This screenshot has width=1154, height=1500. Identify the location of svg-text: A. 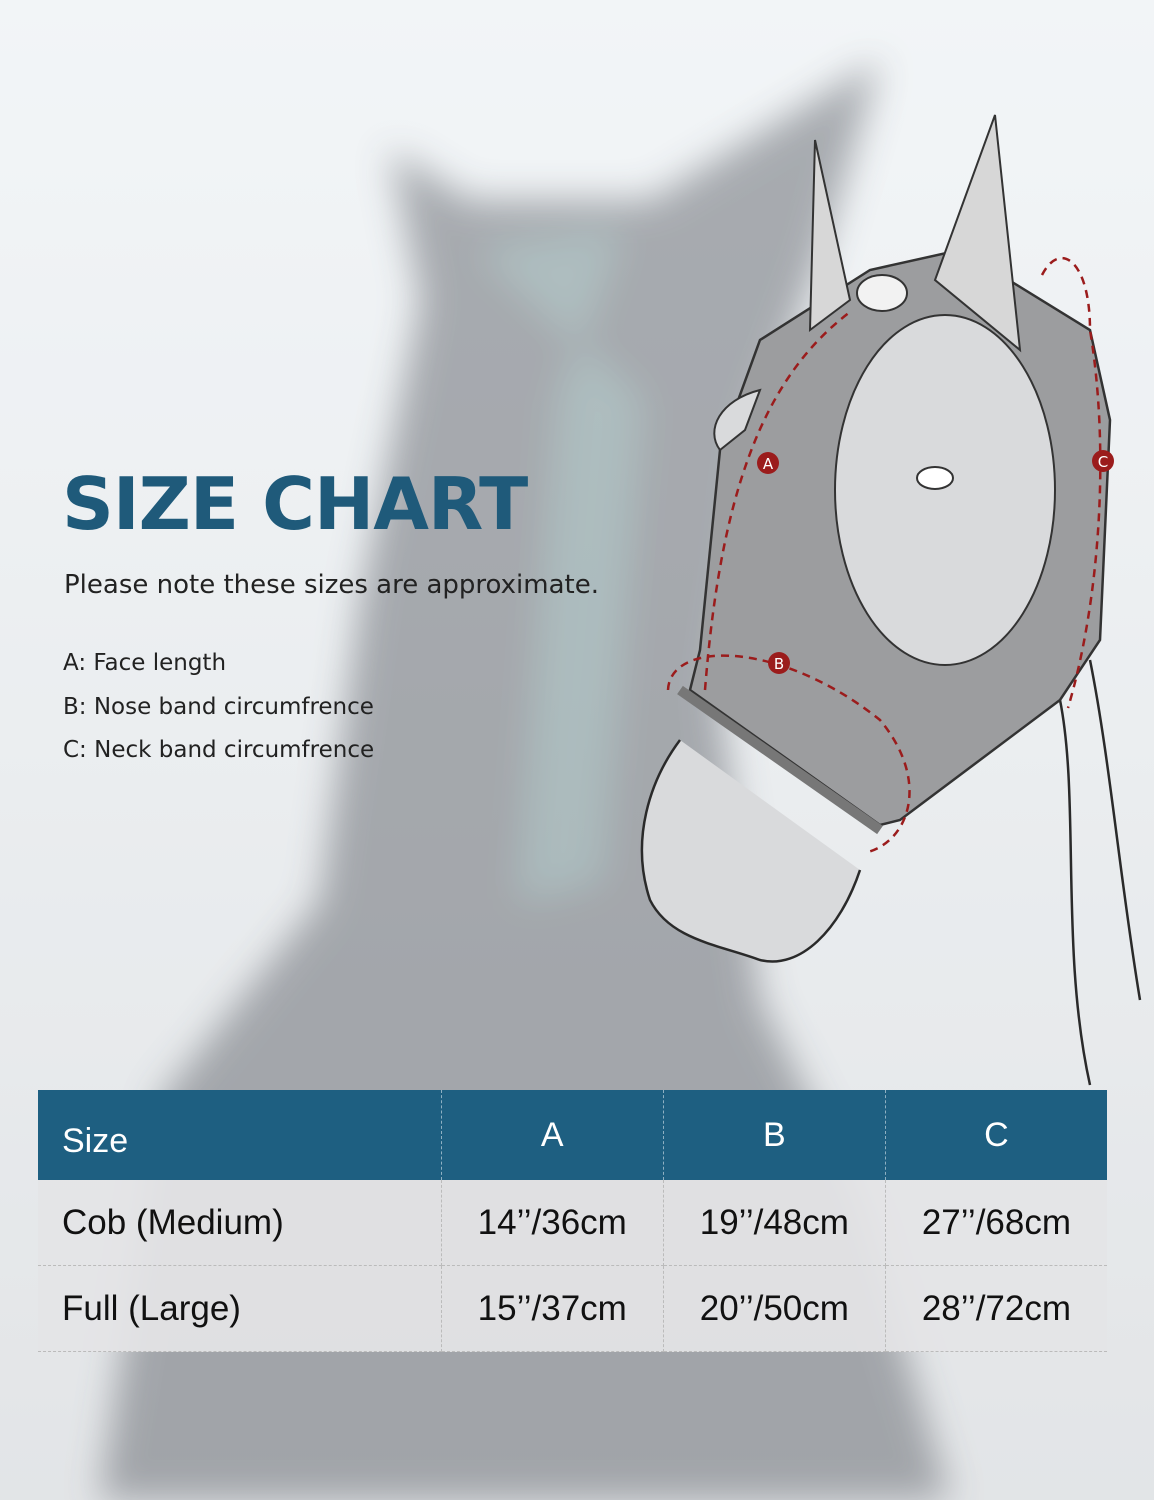
(768, 464).